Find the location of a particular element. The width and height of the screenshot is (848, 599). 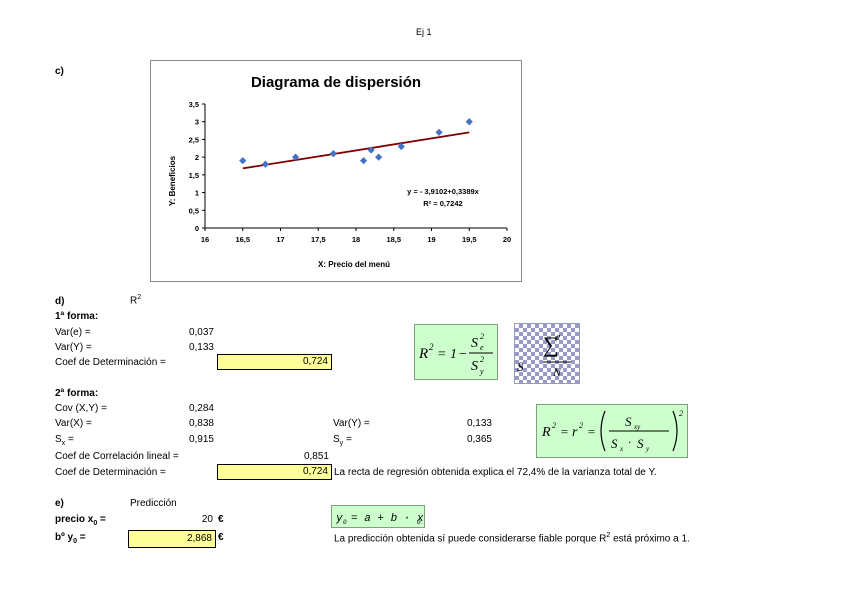

sigma-formula-image: ∑ e S N is located at coordinates (547, 353).